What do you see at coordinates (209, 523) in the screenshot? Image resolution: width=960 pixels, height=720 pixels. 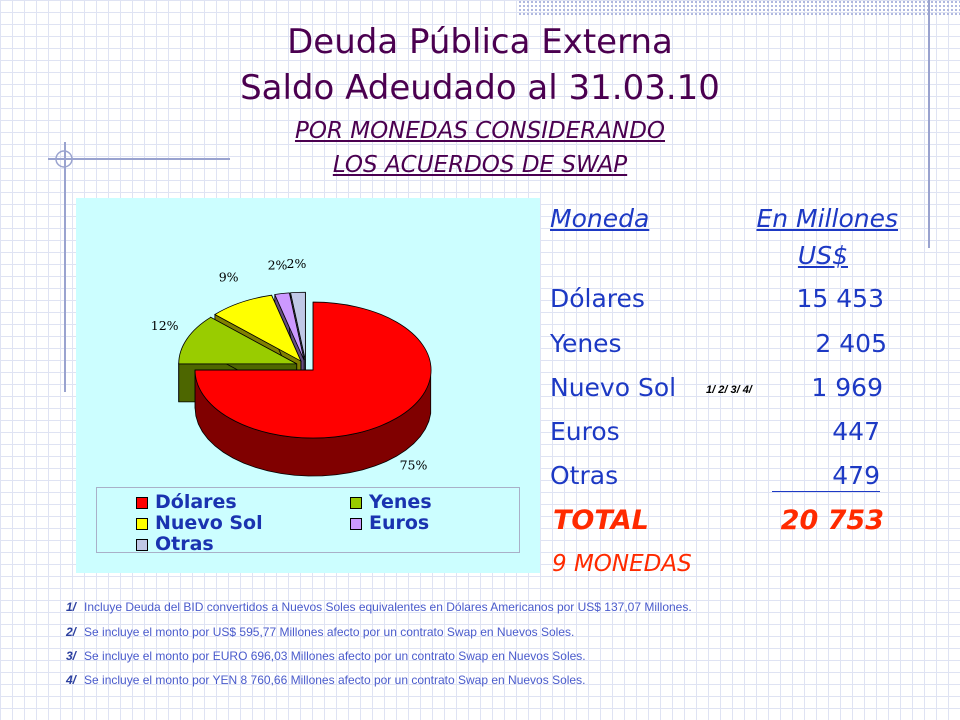 I see `legend-label-nuevo-sol: Nuevo Sol` at bounding box center [209, 523].